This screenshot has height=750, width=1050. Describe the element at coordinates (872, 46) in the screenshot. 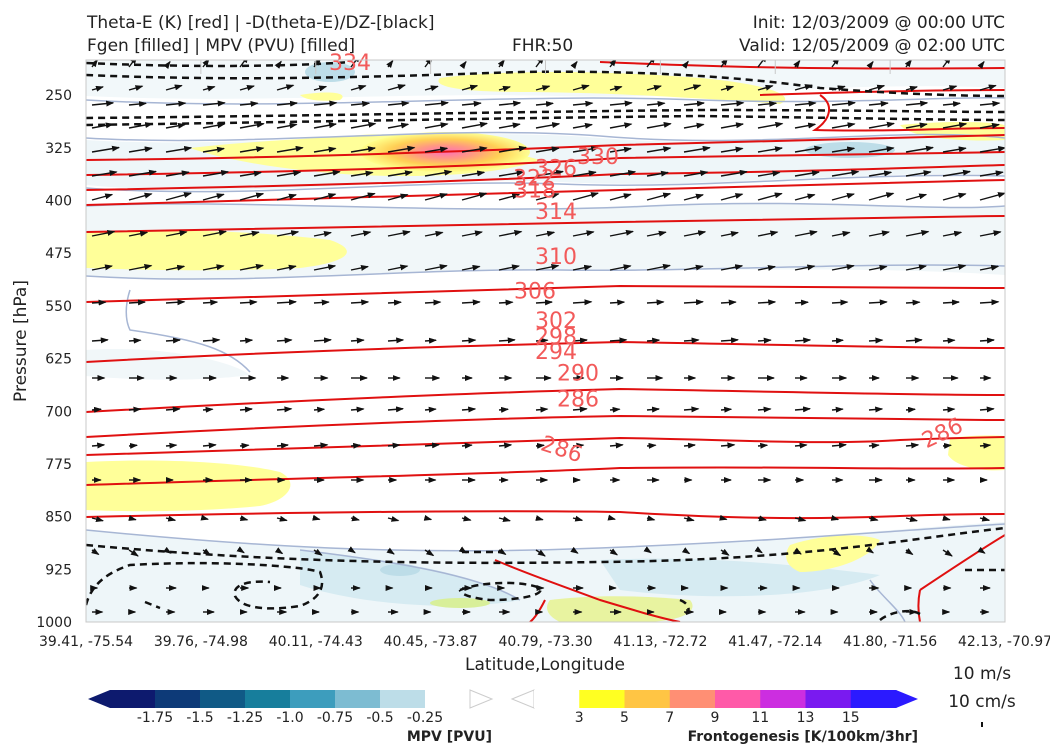

I see `valid-time: Valid: 12/05/2009 @ 02:00 UTC` at that location.